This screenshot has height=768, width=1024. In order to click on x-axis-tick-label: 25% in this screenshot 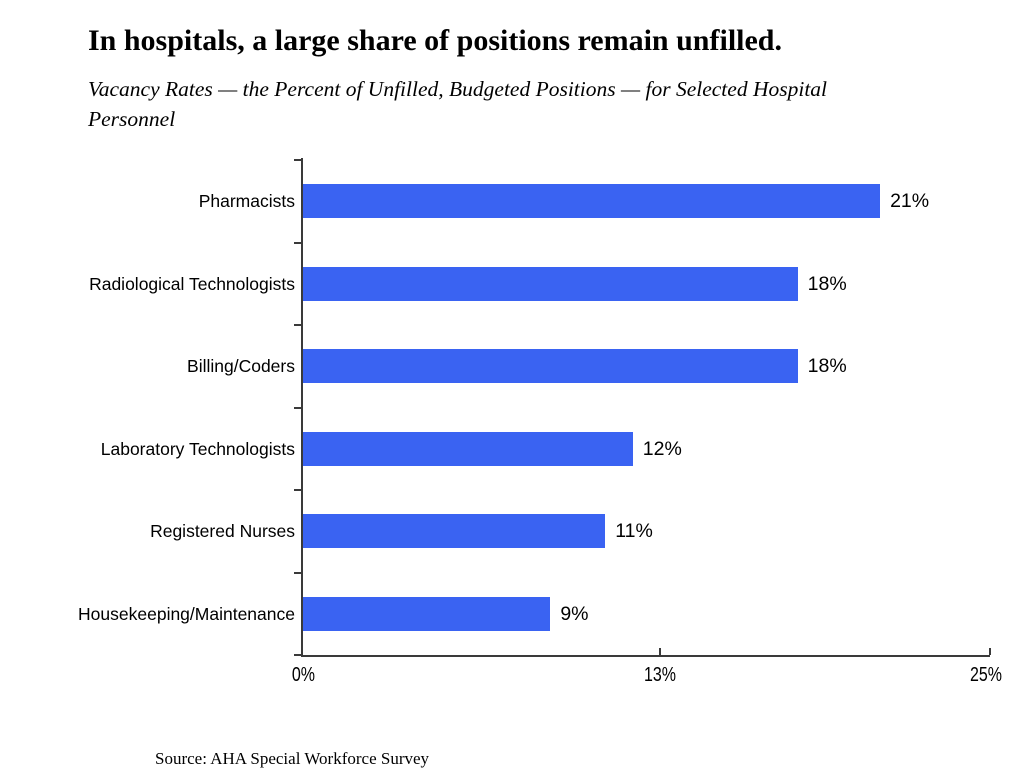, I will do `click(982, 675)`.